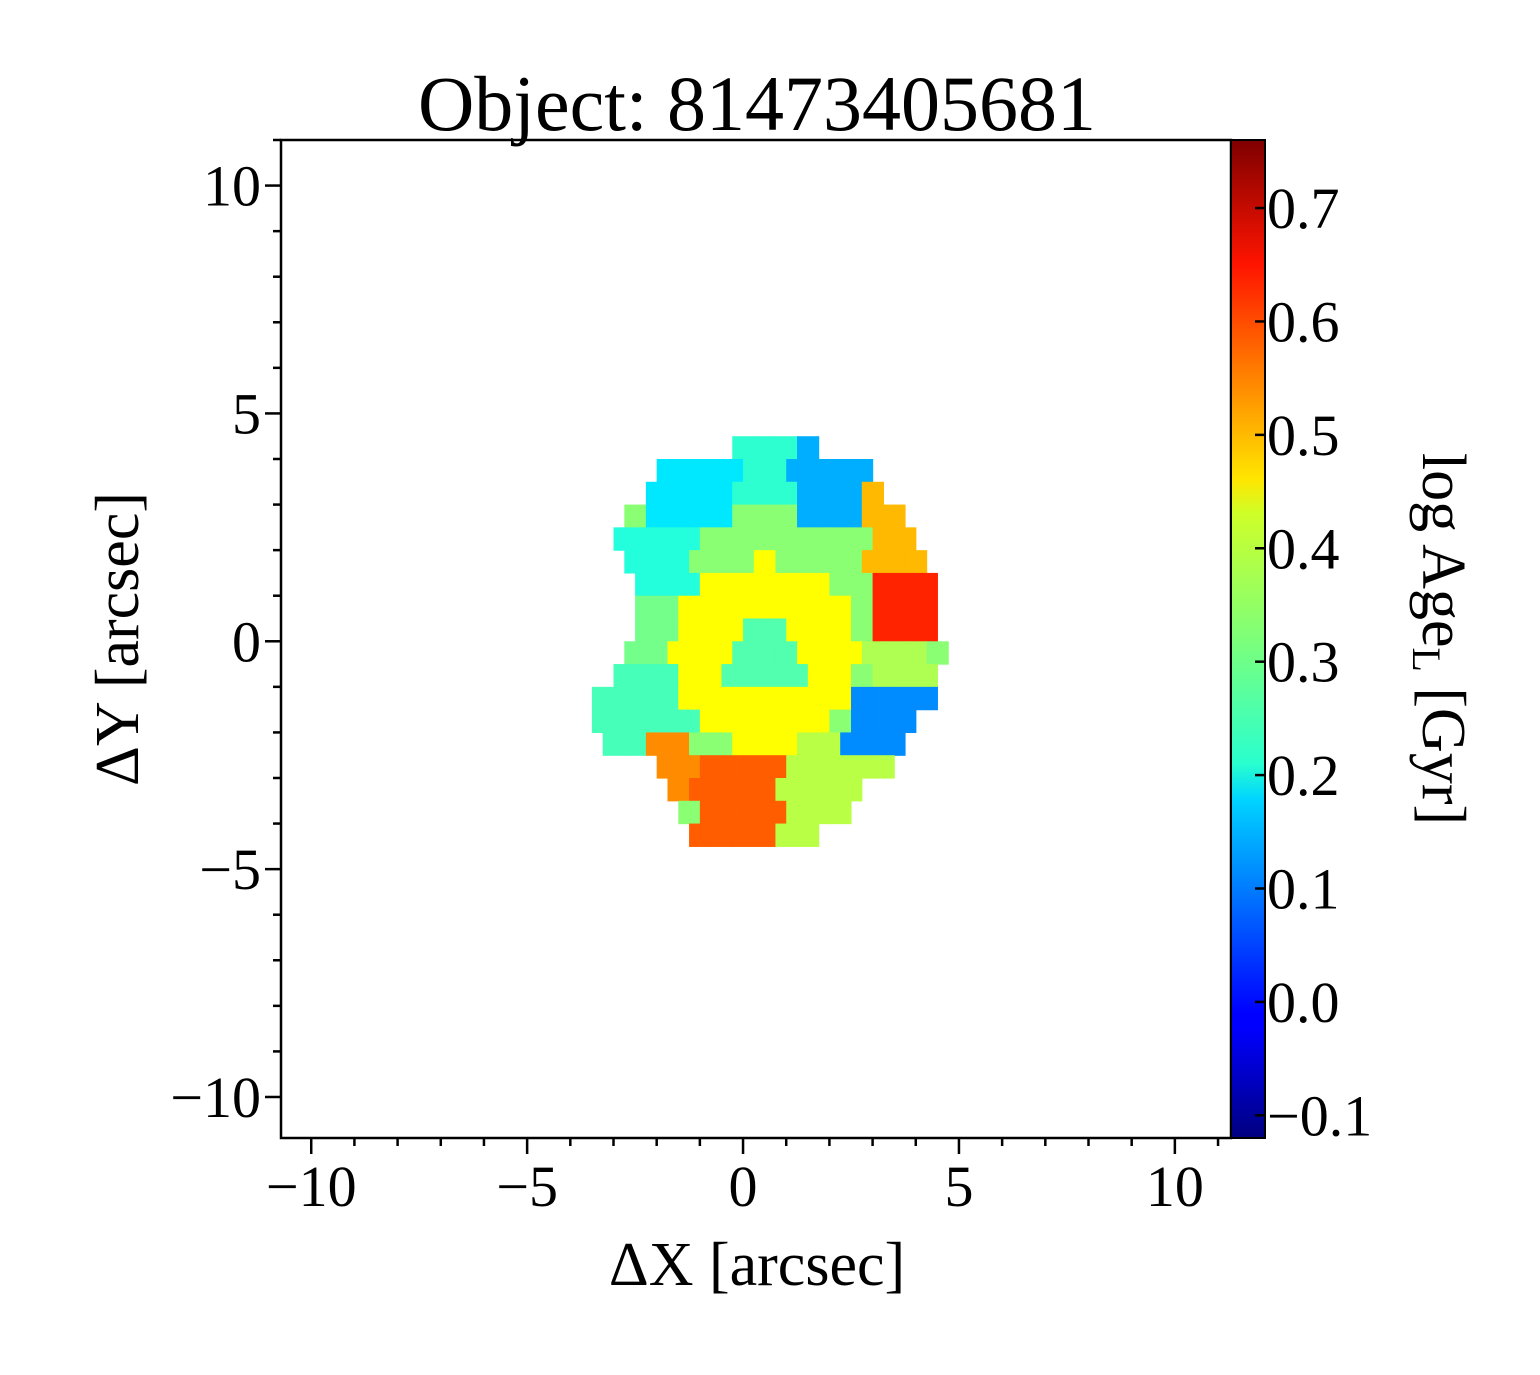  Describe the element at coordinates (1303, 1002) in the screenshot. I see `colorbar-tick-label: 0.0` at that location.